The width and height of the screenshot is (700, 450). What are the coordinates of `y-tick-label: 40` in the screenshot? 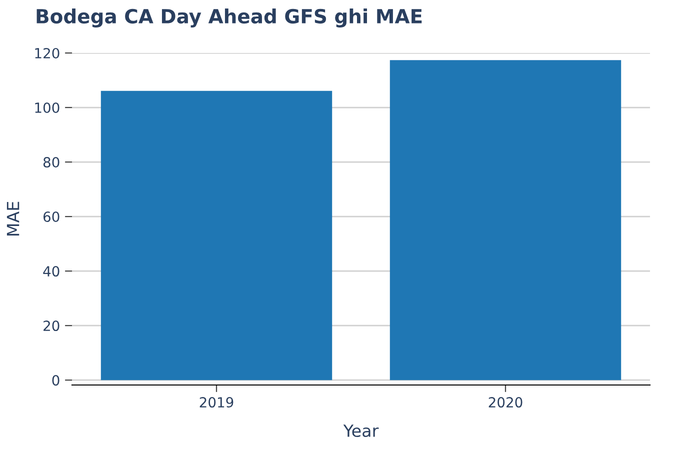 It's located at (51, 271).